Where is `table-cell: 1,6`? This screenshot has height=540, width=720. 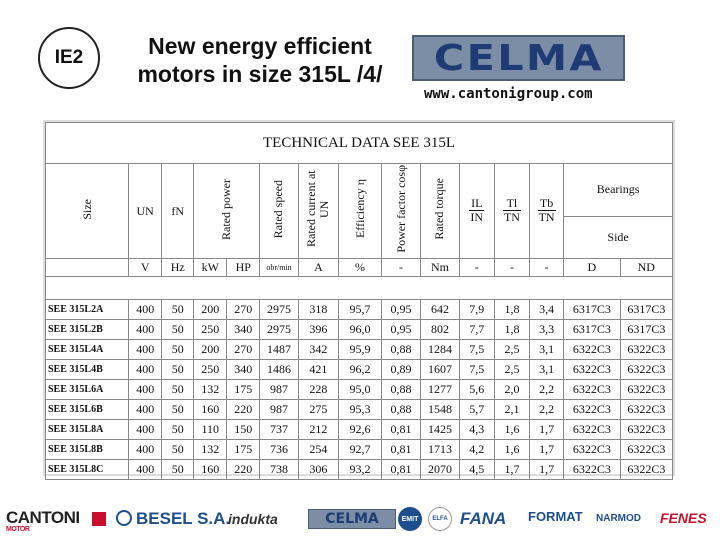 table-cell: 1,6 is located at coordinates (512, 449).